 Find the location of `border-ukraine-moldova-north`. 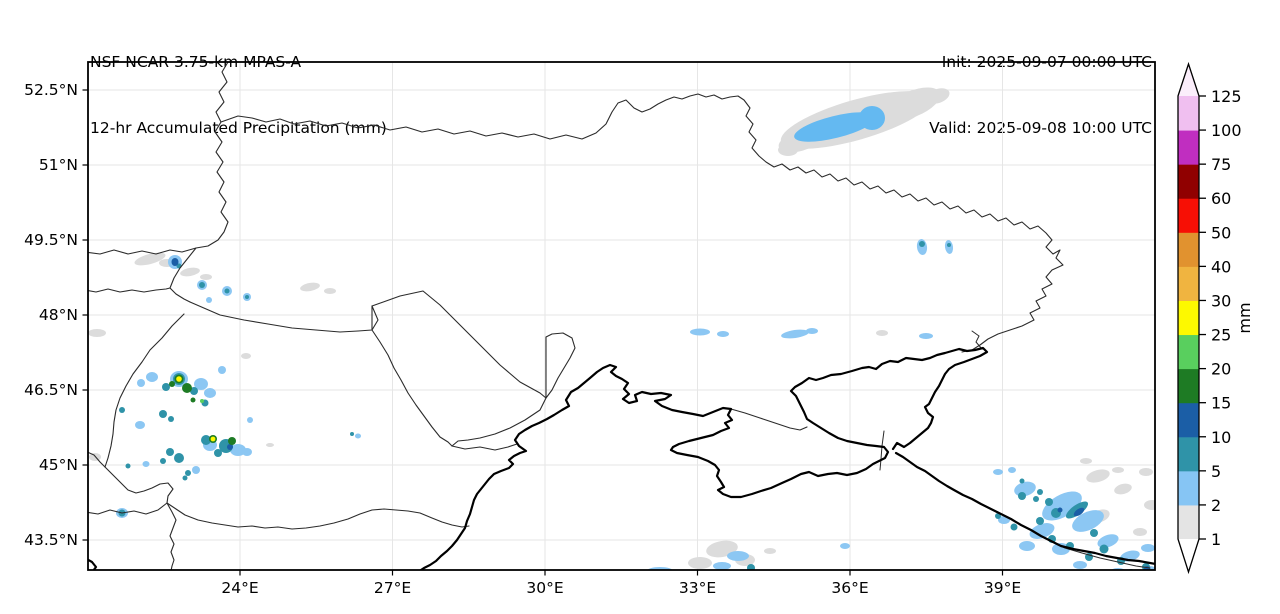

border-ukraine-moldova-north is located at coordinates (459, 368).